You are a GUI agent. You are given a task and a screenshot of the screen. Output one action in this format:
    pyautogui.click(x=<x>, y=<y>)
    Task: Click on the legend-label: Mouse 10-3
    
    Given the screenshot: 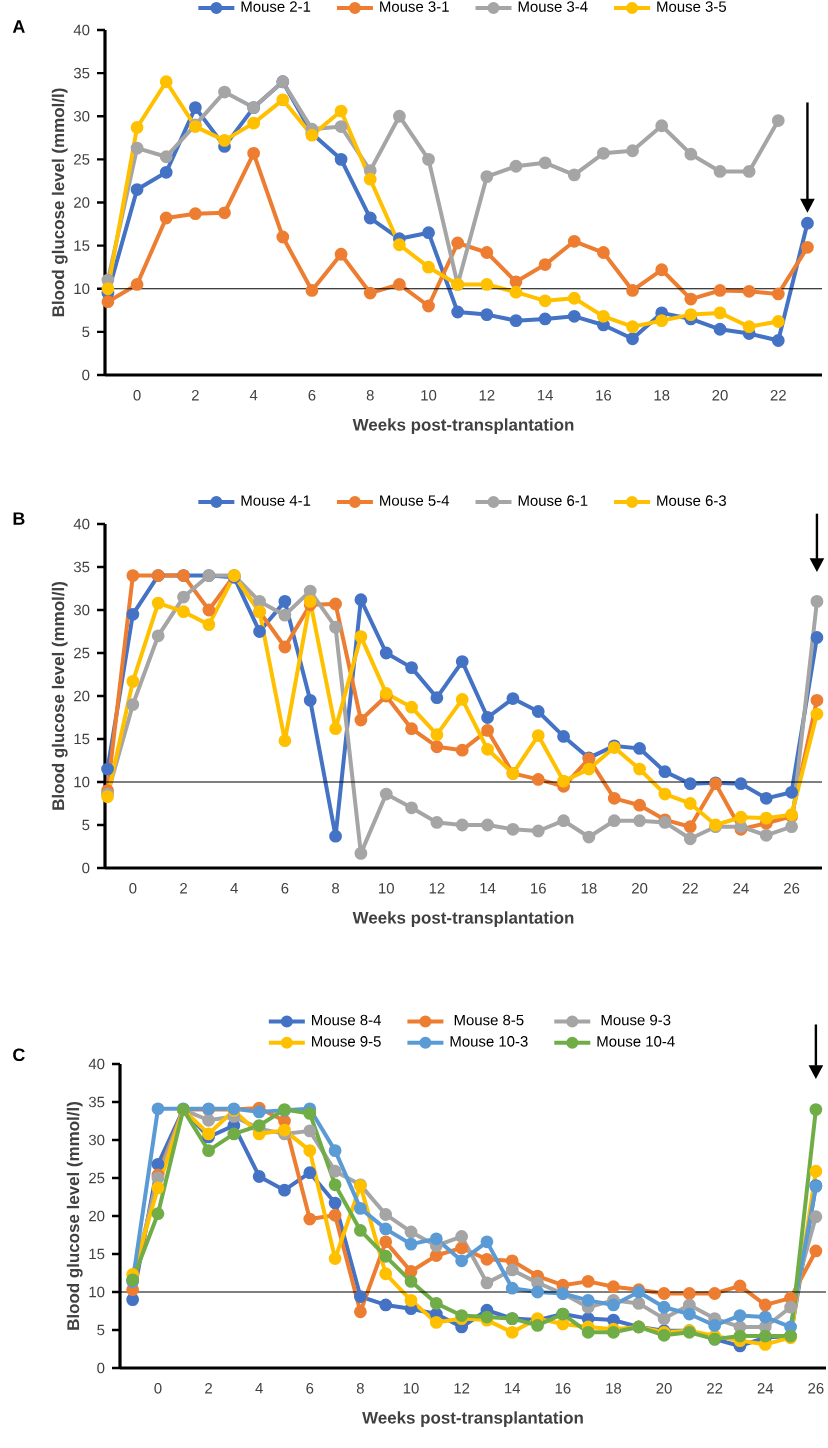 What is the action you would take?
    pyautogui.click(x=489, y=1041)
    